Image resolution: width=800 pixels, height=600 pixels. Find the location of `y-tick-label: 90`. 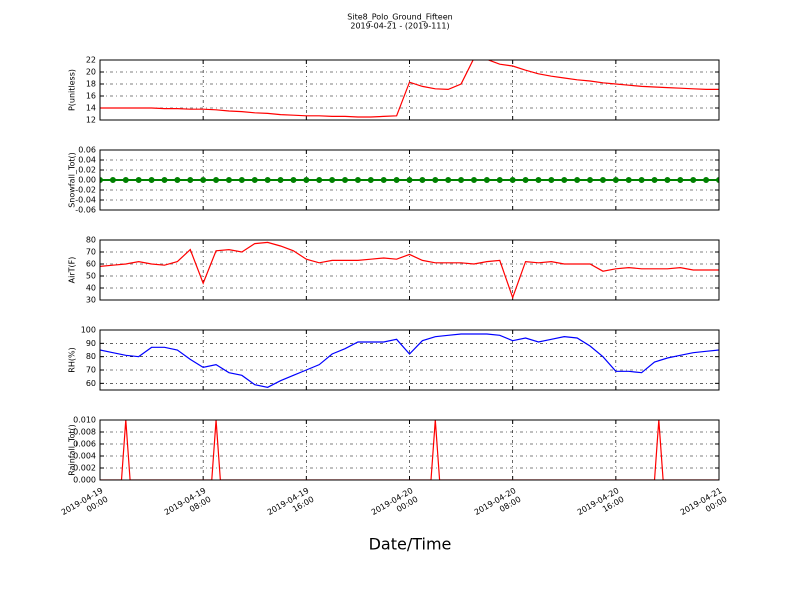

y-tick-label: 90 is located at coordinates (91, 343).